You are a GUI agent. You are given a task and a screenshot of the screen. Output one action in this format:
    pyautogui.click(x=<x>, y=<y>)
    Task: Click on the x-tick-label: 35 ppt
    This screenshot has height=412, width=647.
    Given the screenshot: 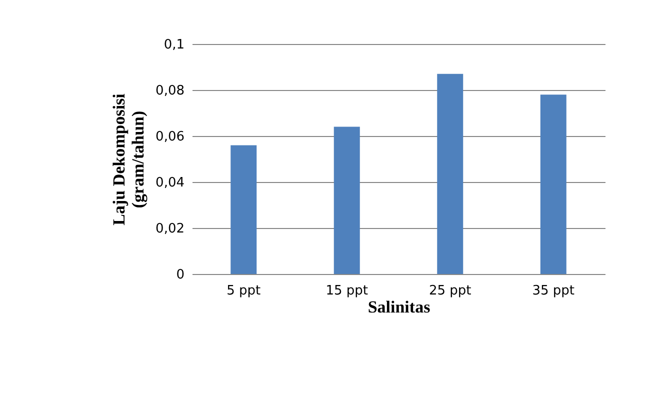 What is the action you would take?
    pyautogui.click(x=553, y=291)
    